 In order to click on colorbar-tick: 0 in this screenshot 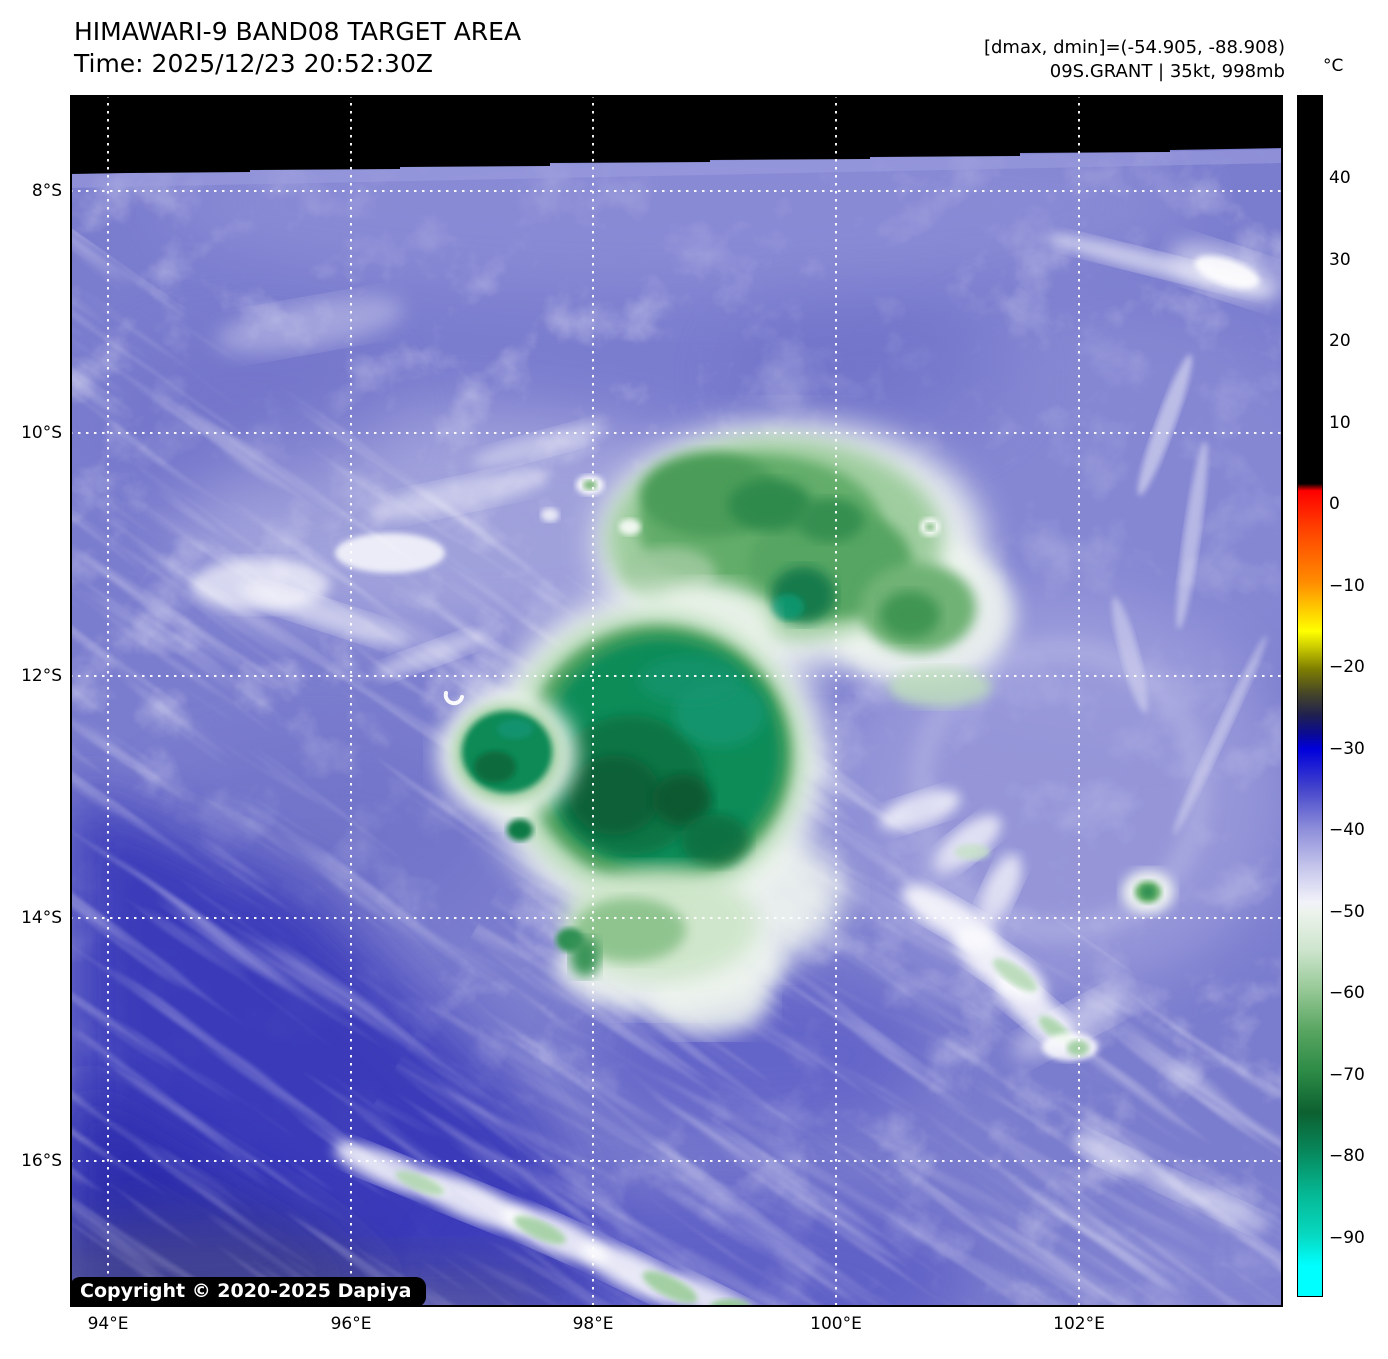, I will do `click(1334, 504)`.